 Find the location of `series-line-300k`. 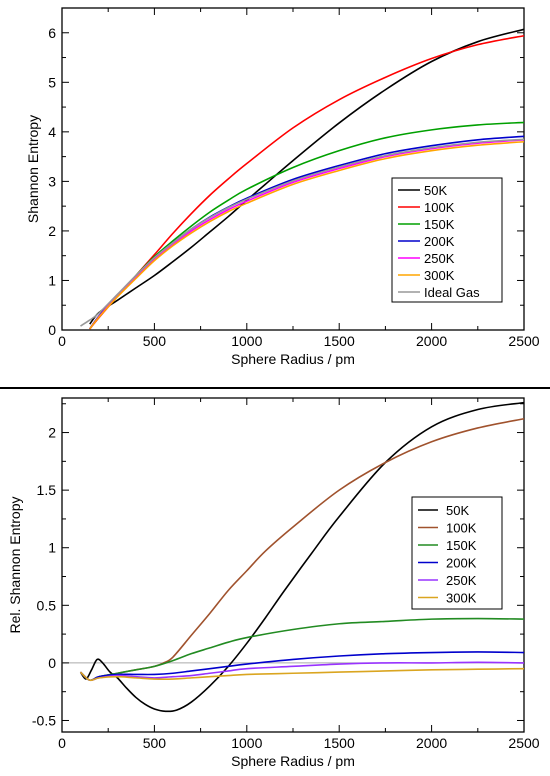

series-line-300k is located at coordinates (302, 674).